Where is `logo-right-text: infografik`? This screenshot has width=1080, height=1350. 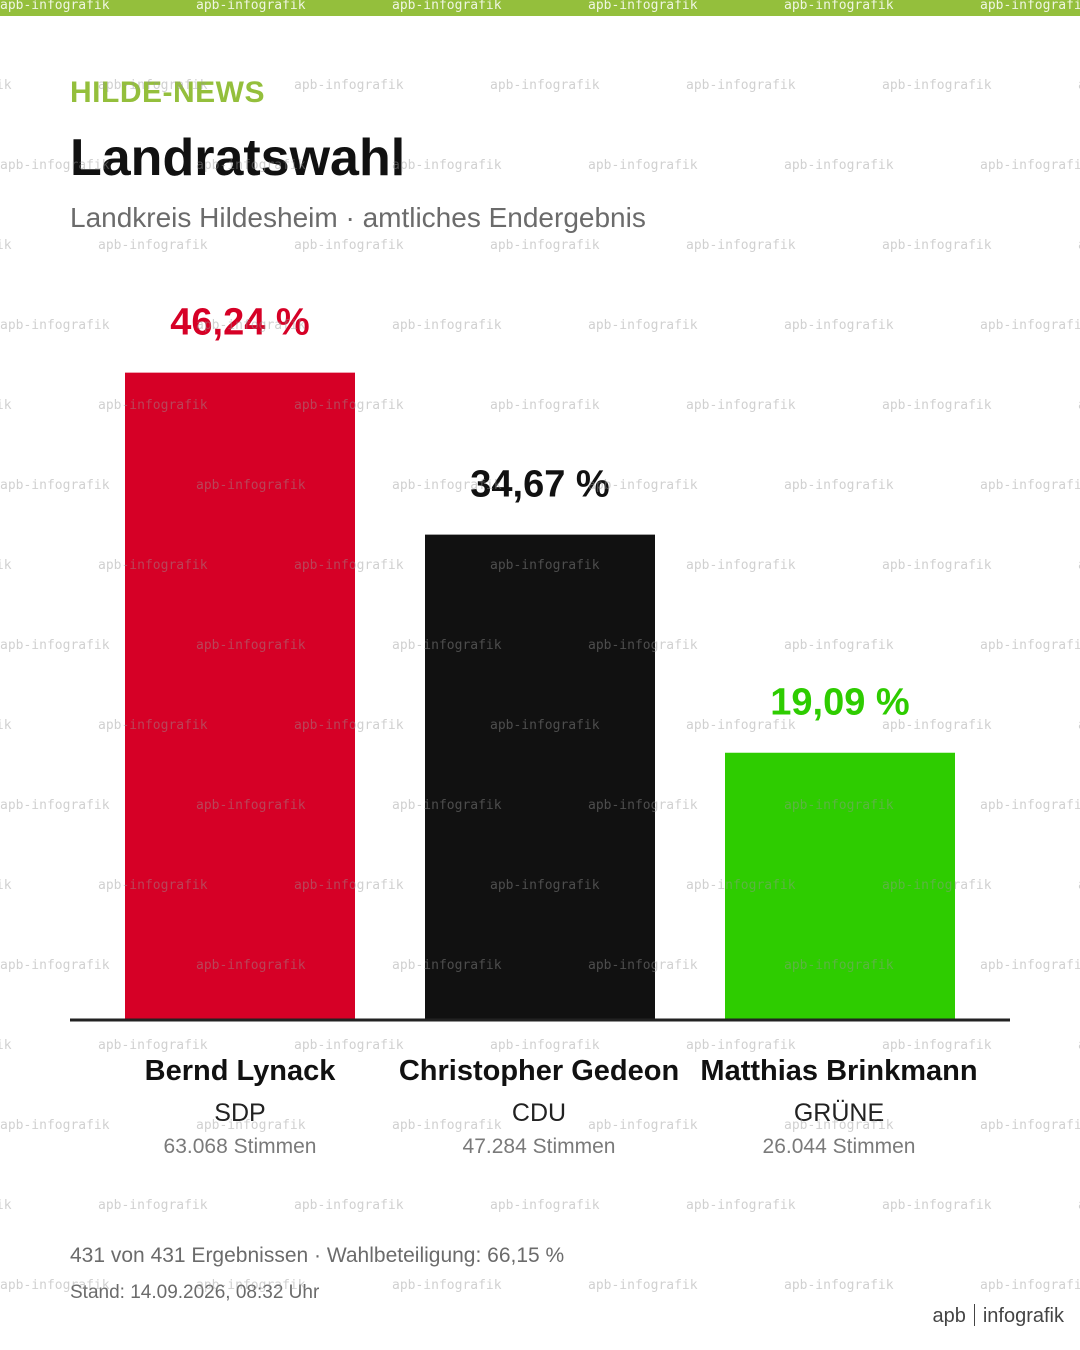
logo-right-text: infografik is located at coordinates (1023, 1316).